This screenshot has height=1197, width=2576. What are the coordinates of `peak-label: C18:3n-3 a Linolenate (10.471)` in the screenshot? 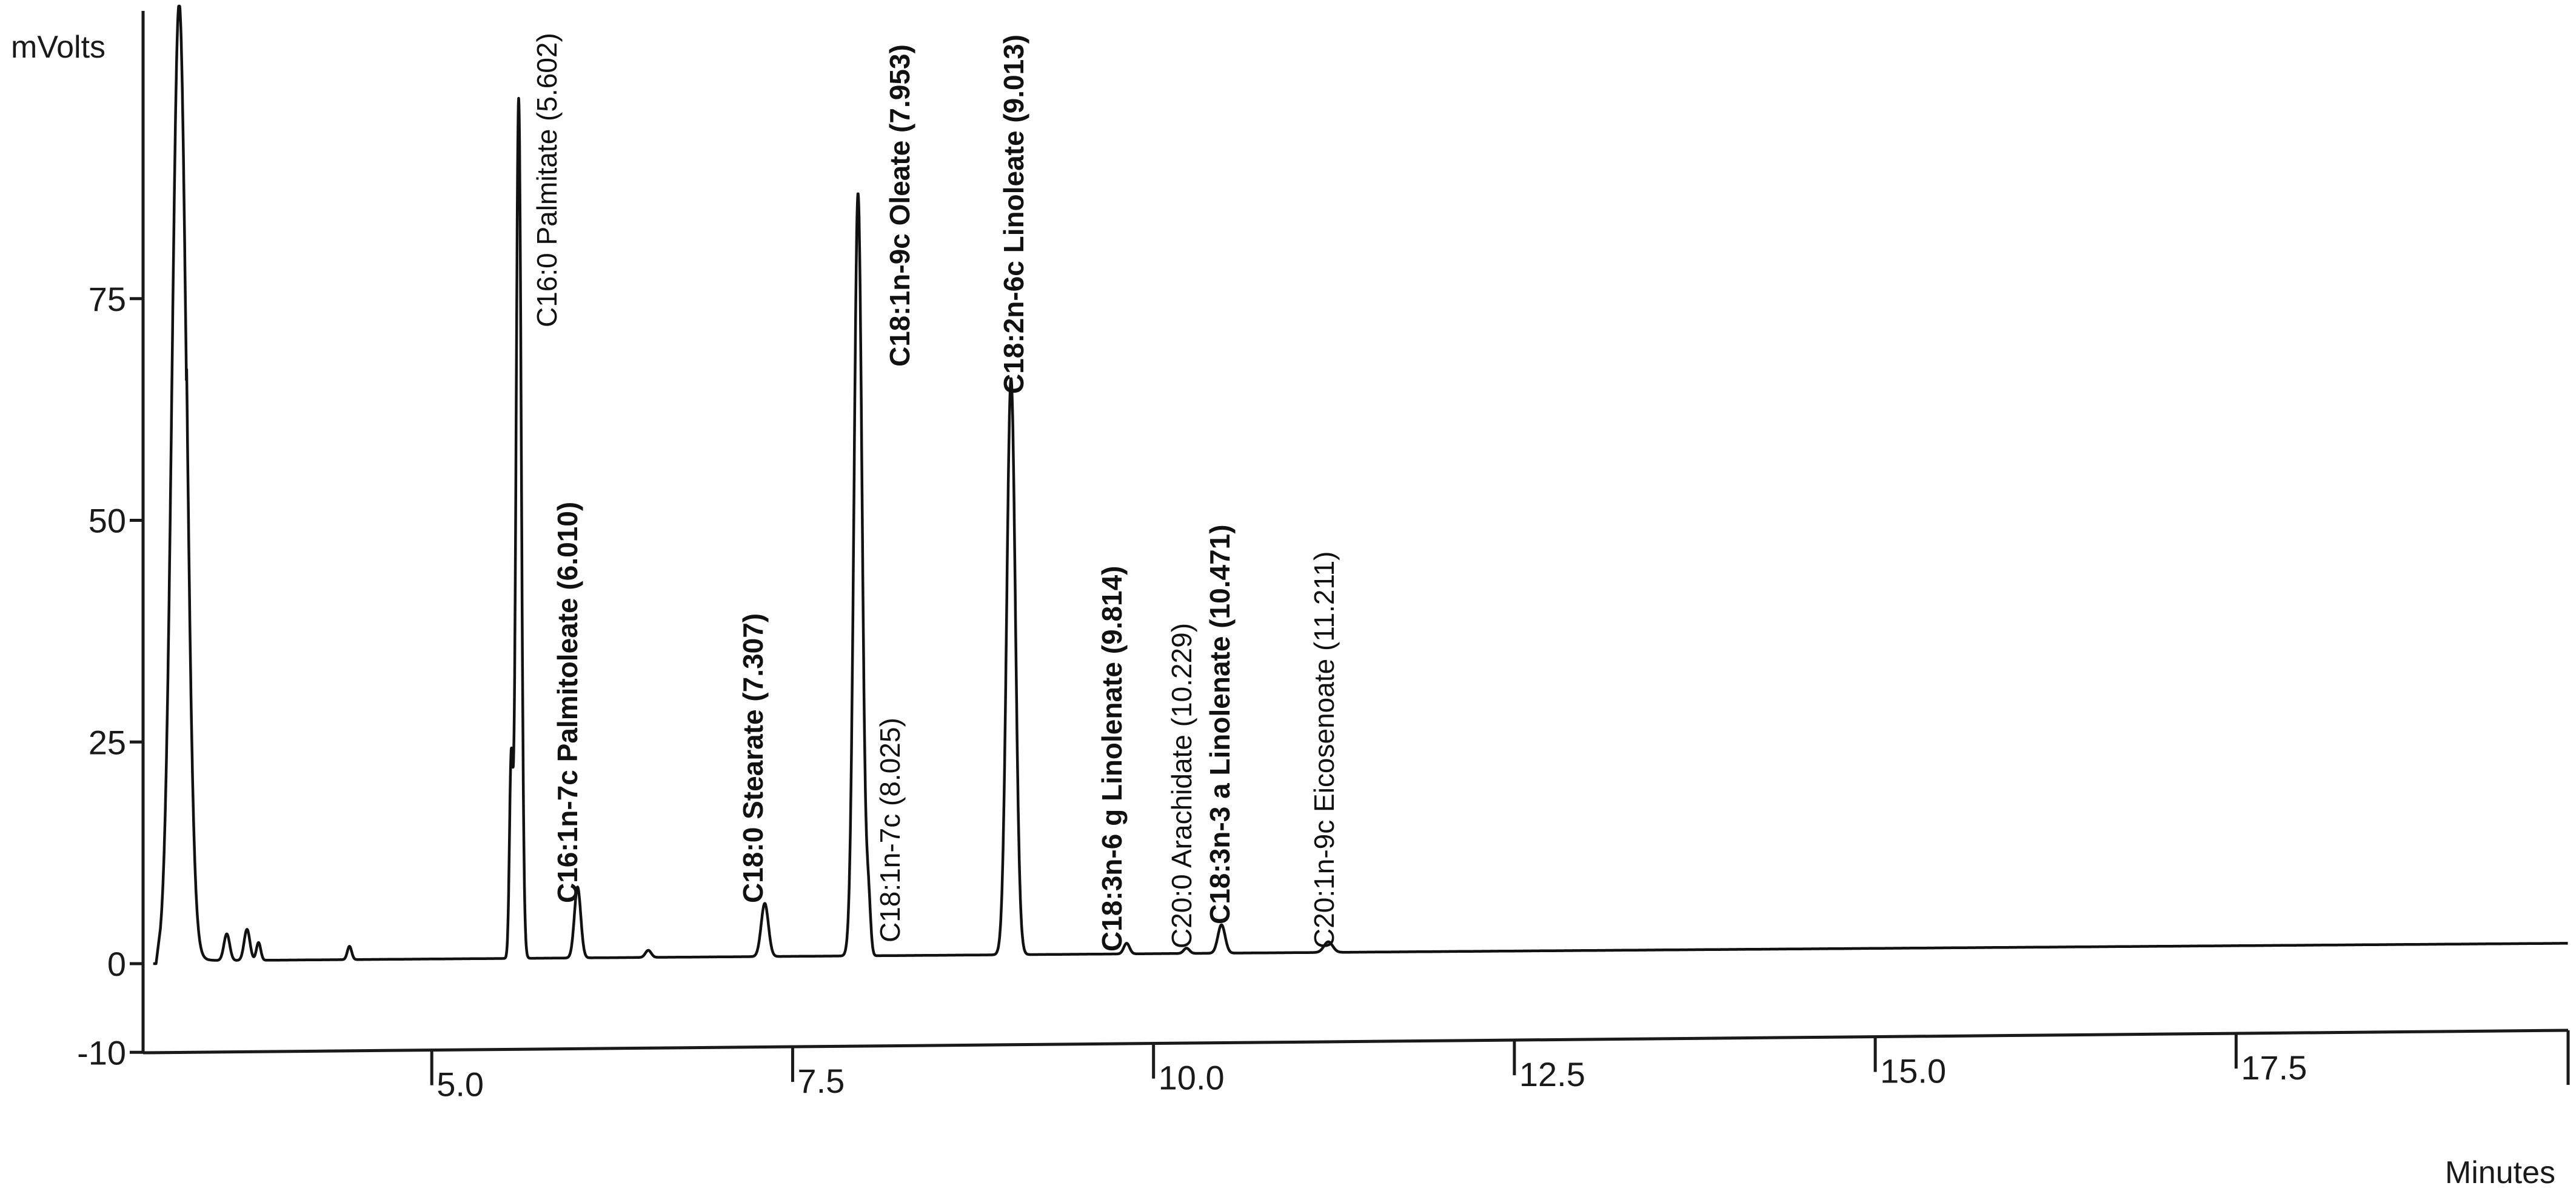 It's located at (1220, 724).